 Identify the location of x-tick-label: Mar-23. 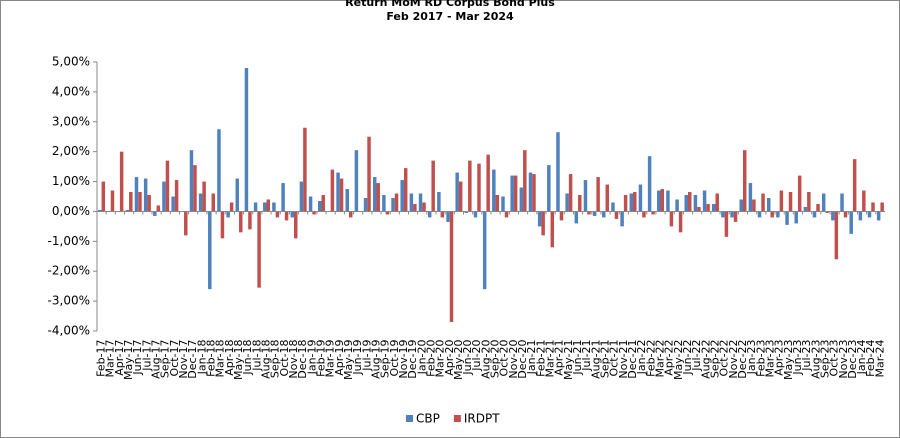
(769, 358).